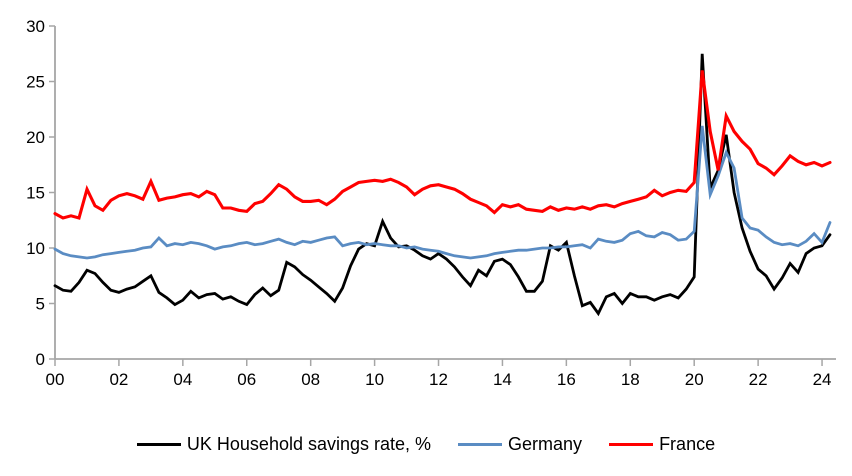 This screenshot has height=476, width=852. What do you see at coordinates (630, 379) in the screenshot?
I see `x-axis-tick-label: 18` at bounding box center [630, 379].